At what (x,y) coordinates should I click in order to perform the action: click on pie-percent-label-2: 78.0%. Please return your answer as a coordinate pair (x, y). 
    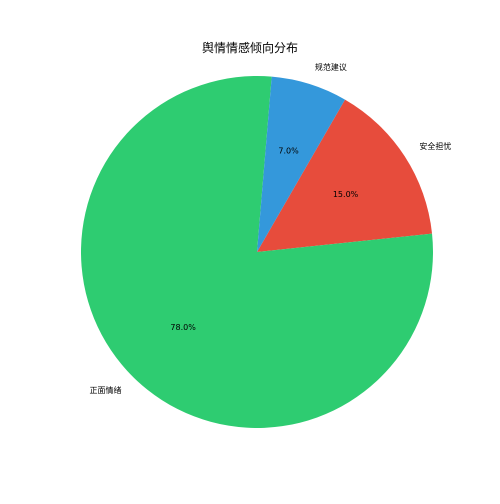
    Looking at the image, I should click on (183, 327).